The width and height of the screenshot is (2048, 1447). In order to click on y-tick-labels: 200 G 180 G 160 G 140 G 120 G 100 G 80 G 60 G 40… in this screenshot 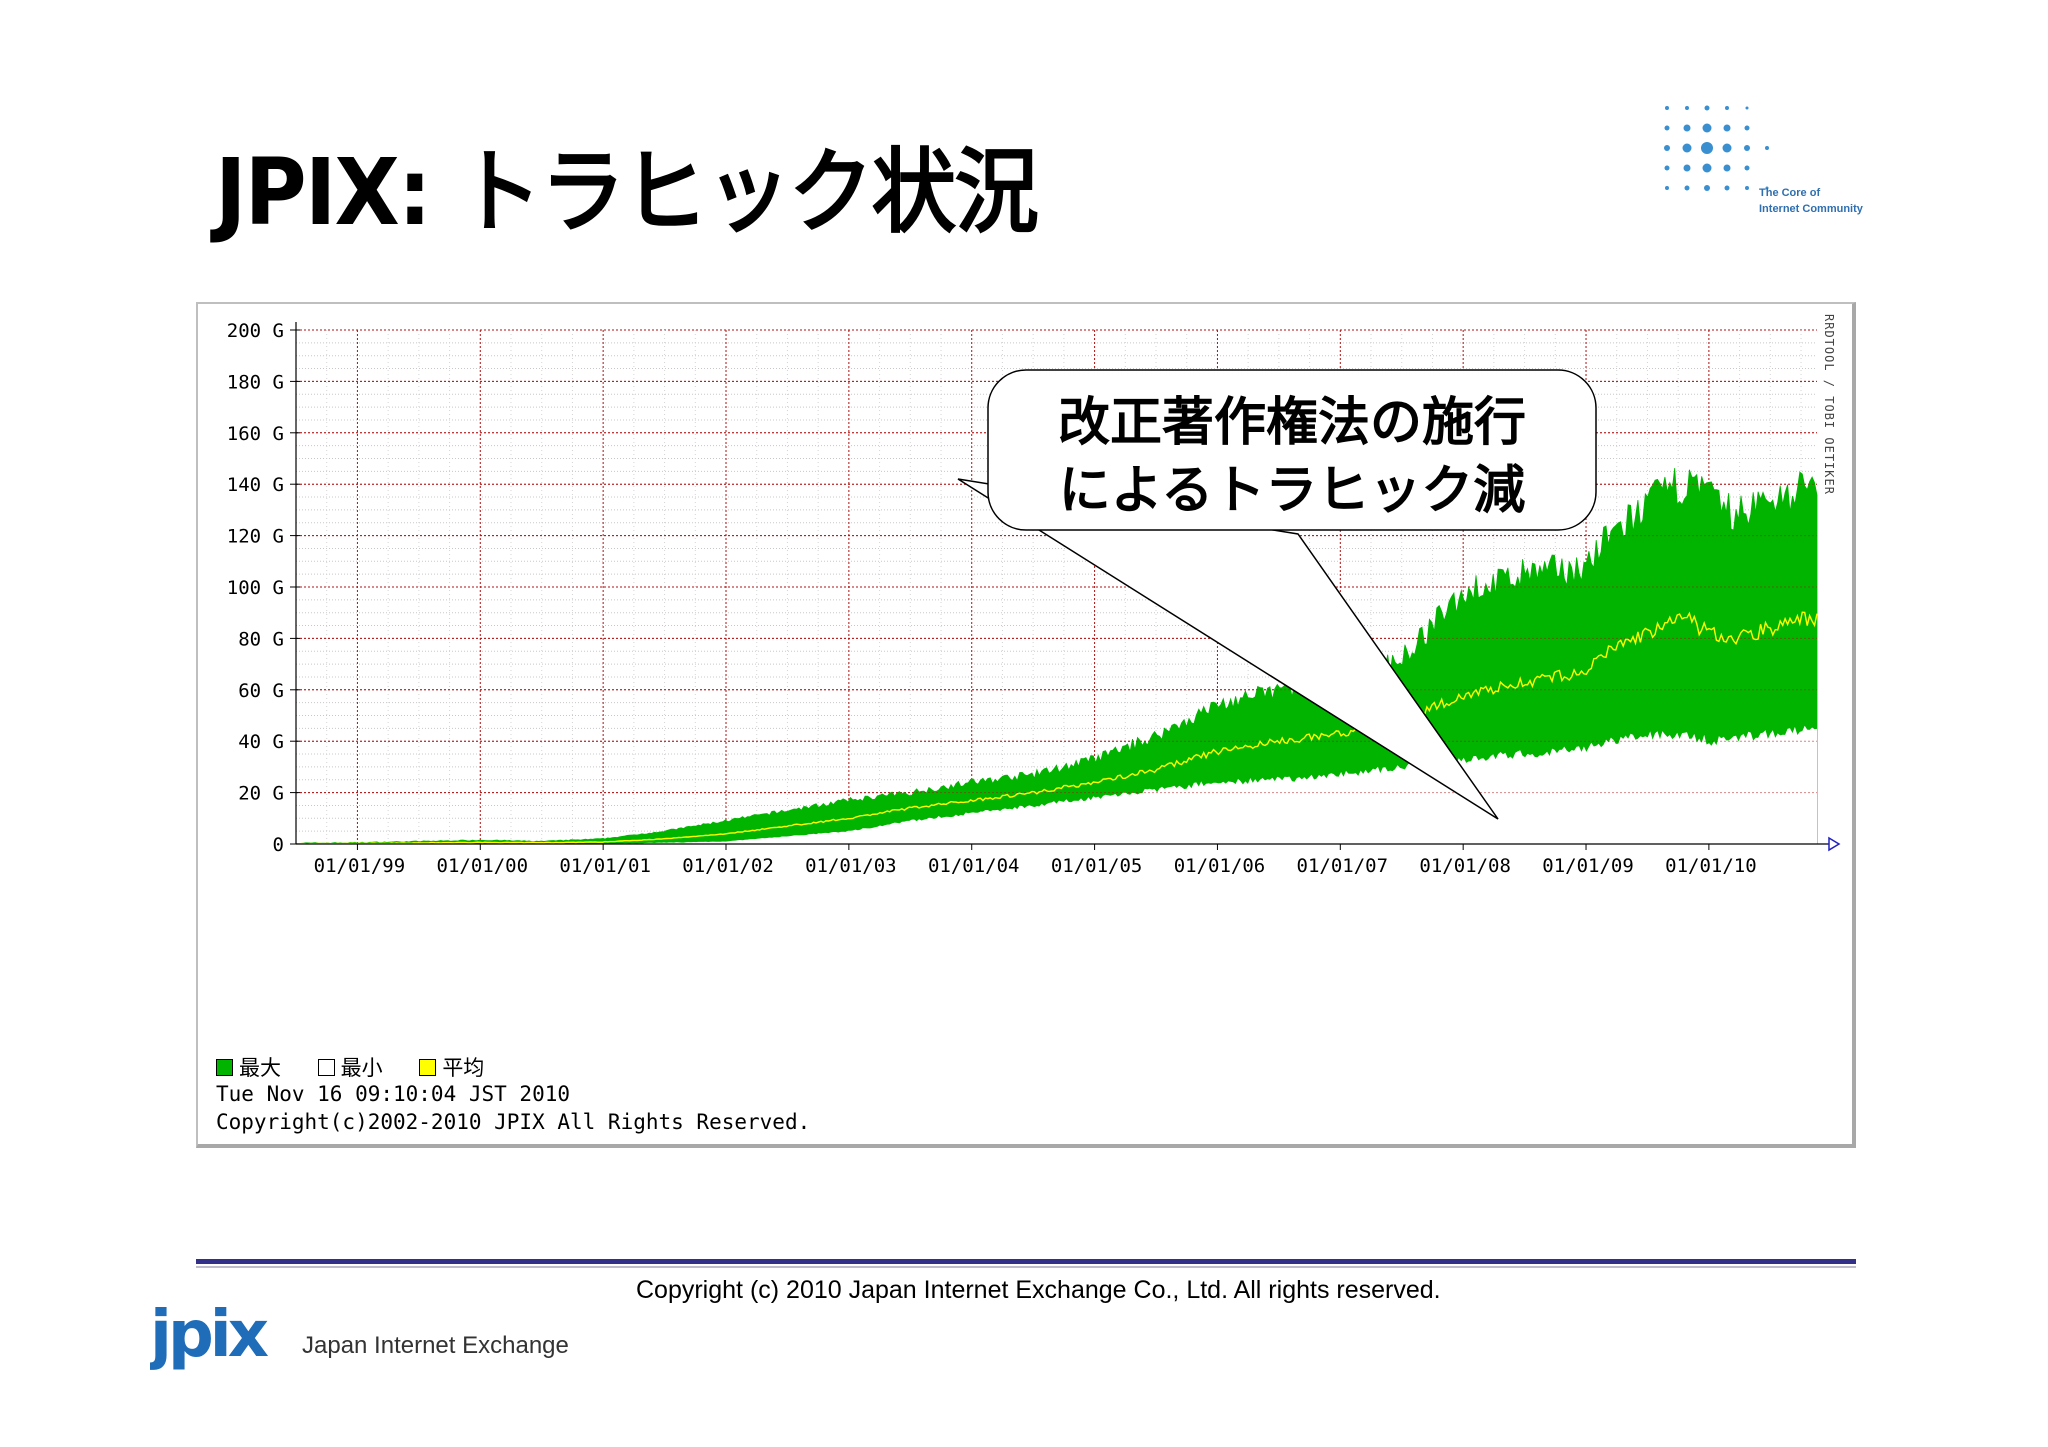, I will do `click(255, 588)`.